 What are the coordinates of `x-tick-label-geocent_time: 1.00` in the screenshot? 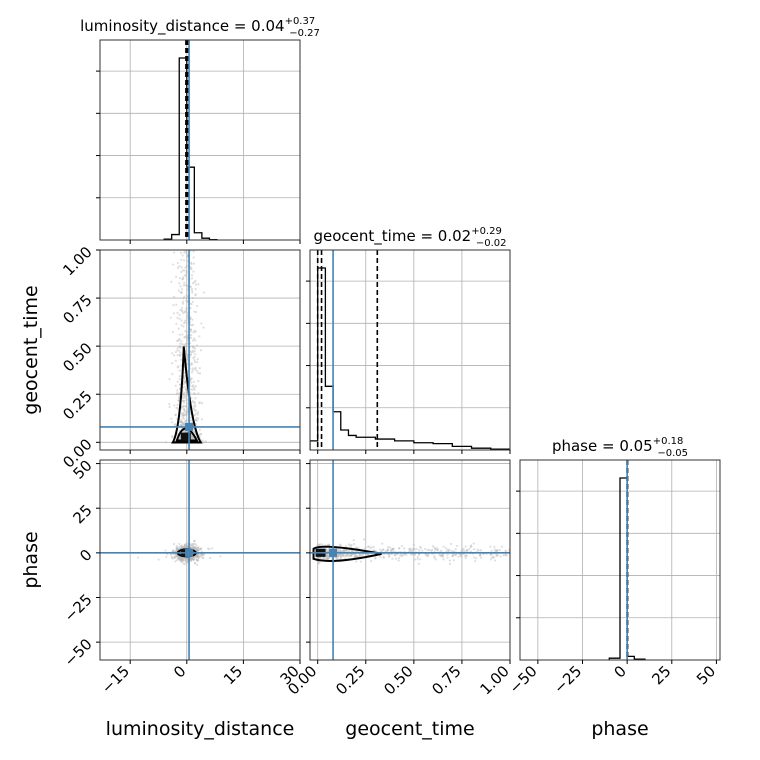 It's located at (494, 680).